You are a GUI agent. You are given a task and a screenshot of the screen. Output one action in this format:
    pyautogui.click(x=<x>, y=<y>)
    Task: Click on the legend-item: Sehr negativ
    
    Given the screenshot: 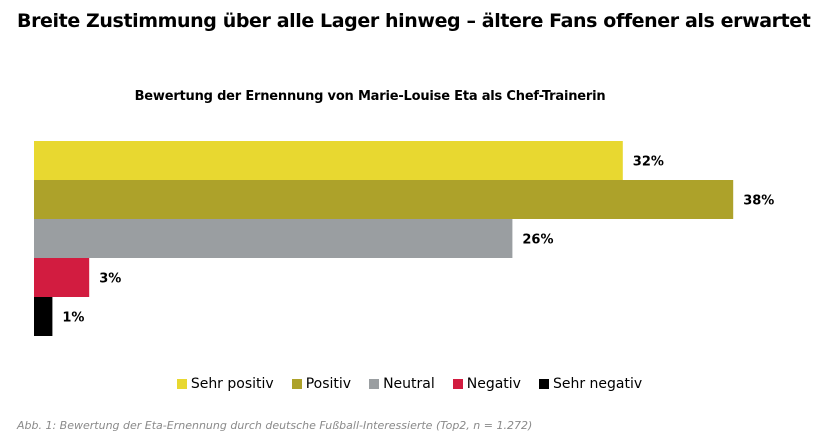 What is the action you would take?
    pyautogui.click(x=590, y=384)
    